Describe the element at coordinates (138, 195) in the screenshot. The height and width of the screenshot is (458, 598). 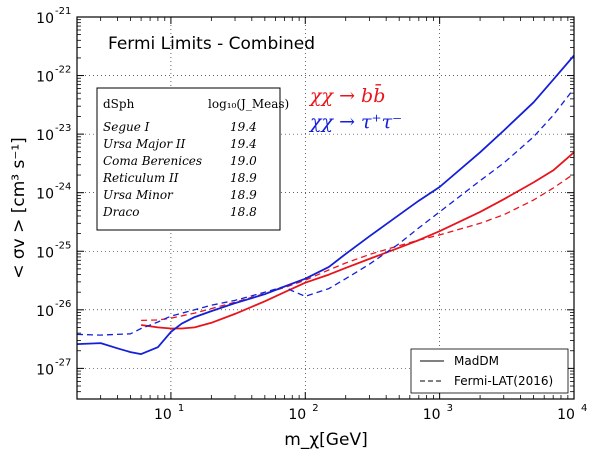
I see `table-cell-dsph: Ursa Minor` at that location.